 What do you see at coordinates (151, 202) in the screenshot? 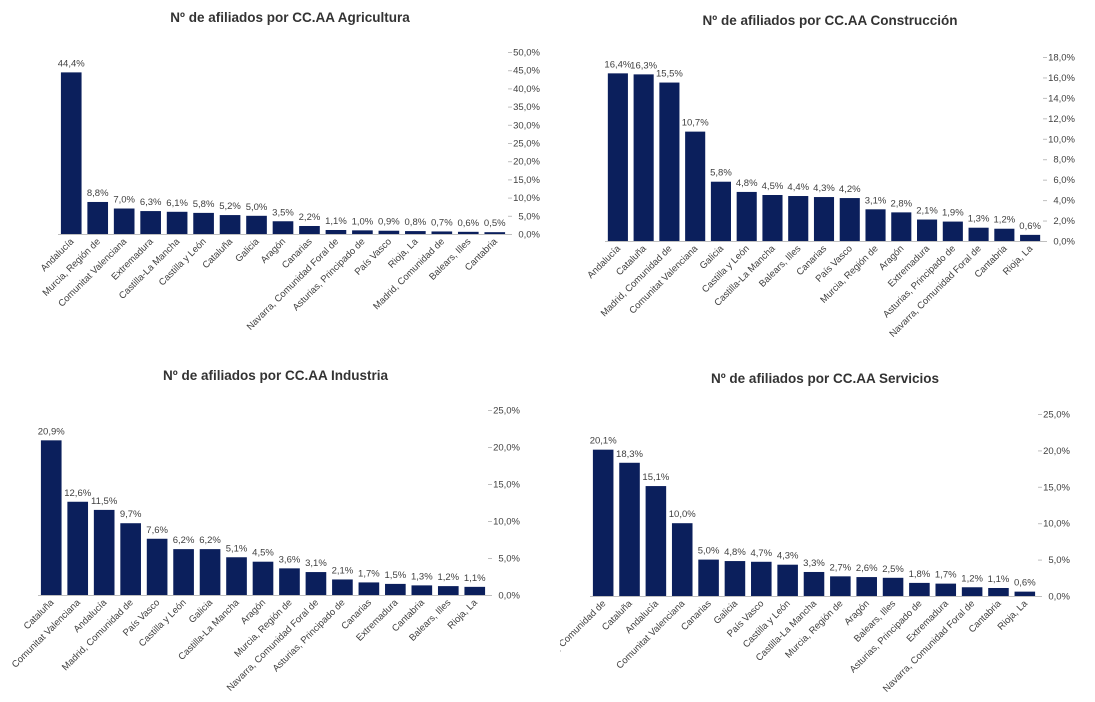
I see `data-label: 6,3%` at bounding box center [151, 202].